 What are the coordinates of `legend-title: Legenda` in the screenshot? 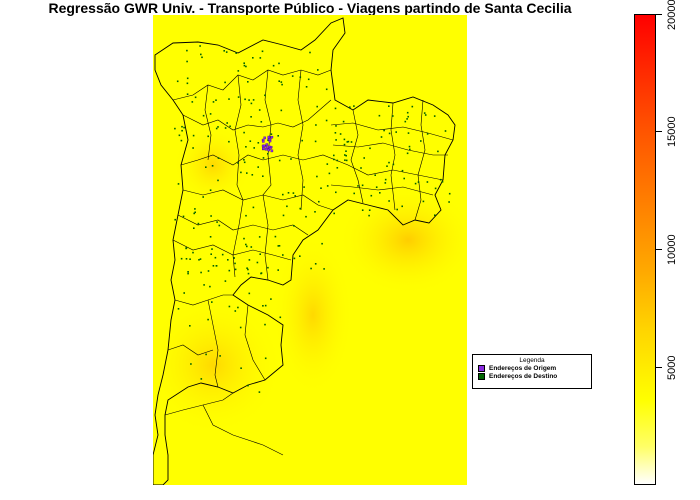 It's located at (532, 360).